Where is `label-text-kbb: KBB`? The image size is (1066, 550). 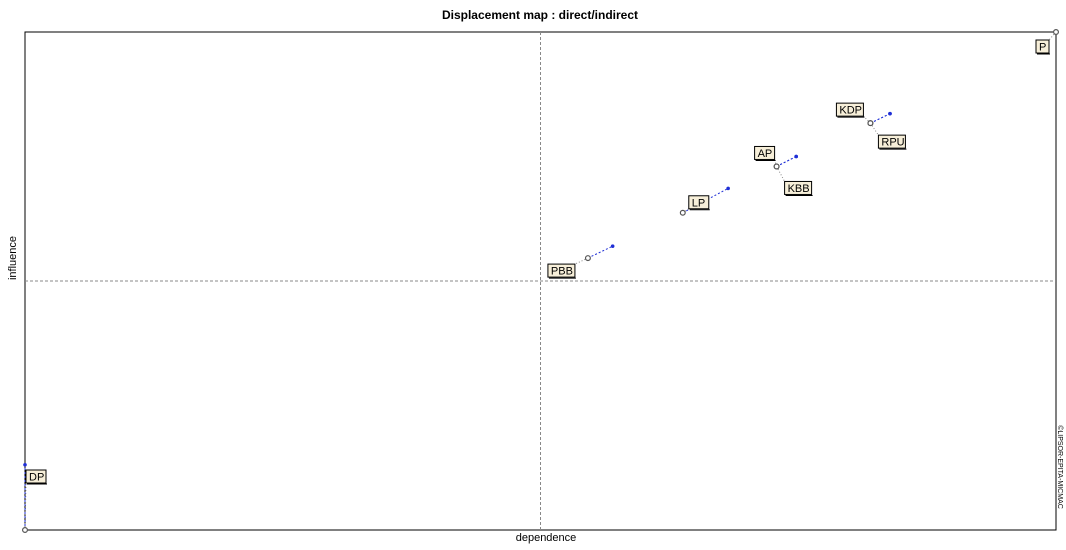 label-text-kbb: KBB is located at coordinates (799, 189).